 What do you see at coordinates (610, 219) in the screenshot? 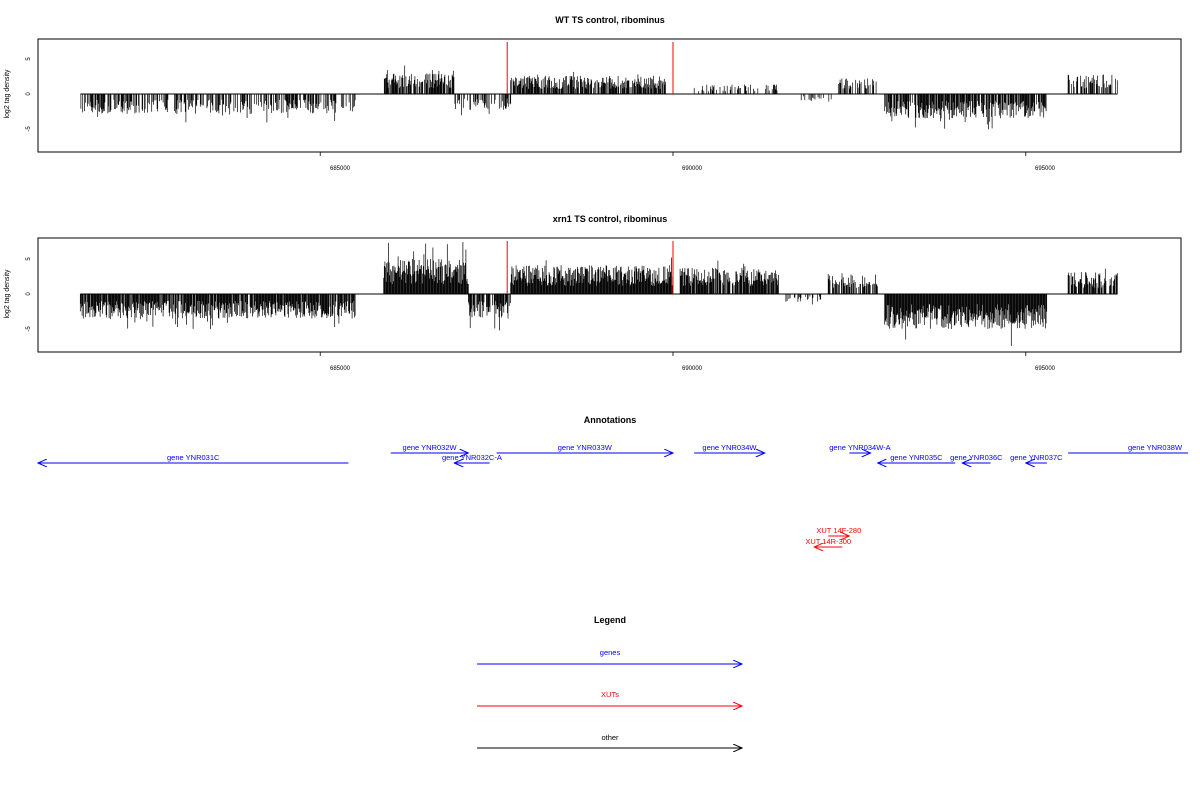
I see `xrn1-track-title: xrn1 TS control, ribominus` at bounding box center [610, 219].